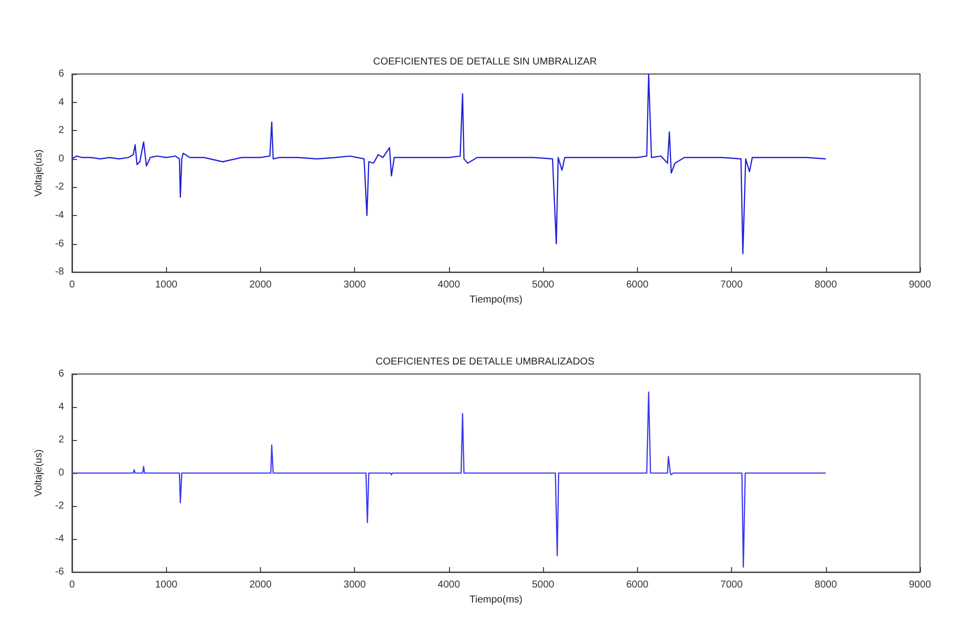  Describe the element at coordinates (485, 62) in the screenshot. I see `chart-title: COEFICIENTES DE DETALLE SIN UMBRALIZAR` at that location.